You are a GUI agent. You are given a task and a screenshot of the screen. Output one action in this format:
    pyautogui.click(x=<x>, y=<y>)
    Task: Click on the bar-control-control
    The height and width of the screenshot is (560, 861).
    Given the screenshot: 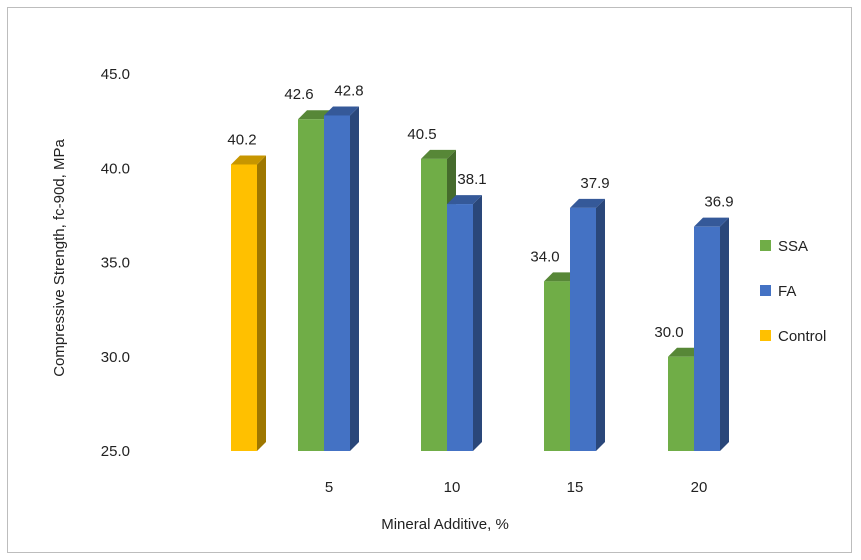 What is the action you would take?
    pyautogui.click(x=248, y=303)
    